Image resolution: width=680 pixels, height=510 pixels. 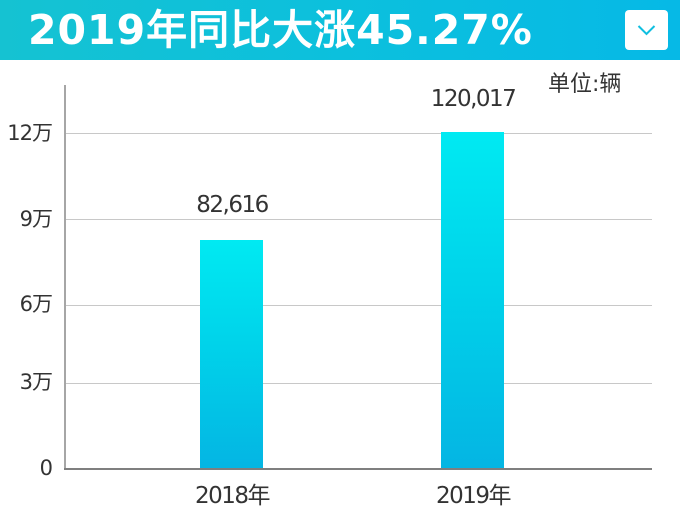 I want to click on gridline-60k, so click(x=359, y=305).